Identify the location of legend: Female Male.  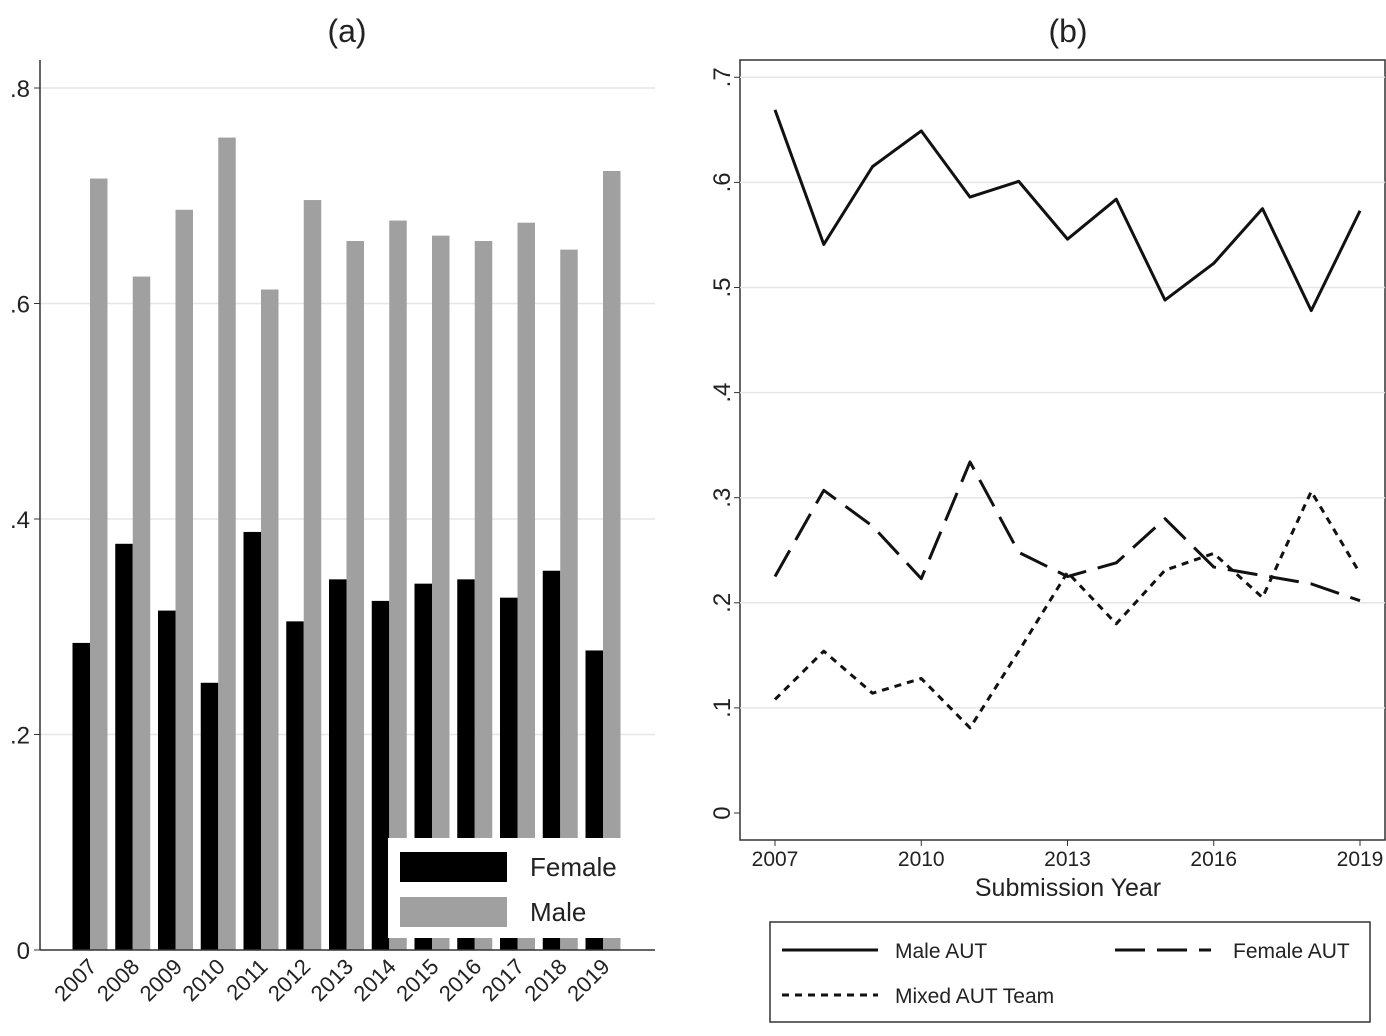
(509, 888).